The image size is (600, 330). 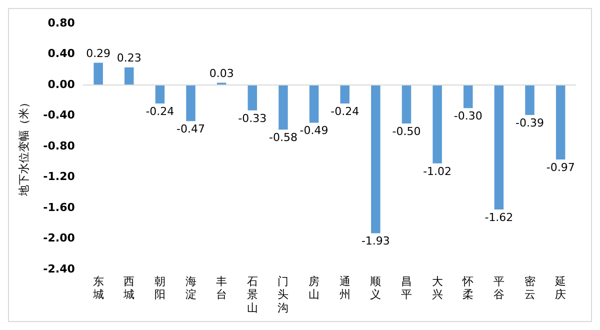 I want to click on x-tick-label: 石景山, so click(x=252, y=294).